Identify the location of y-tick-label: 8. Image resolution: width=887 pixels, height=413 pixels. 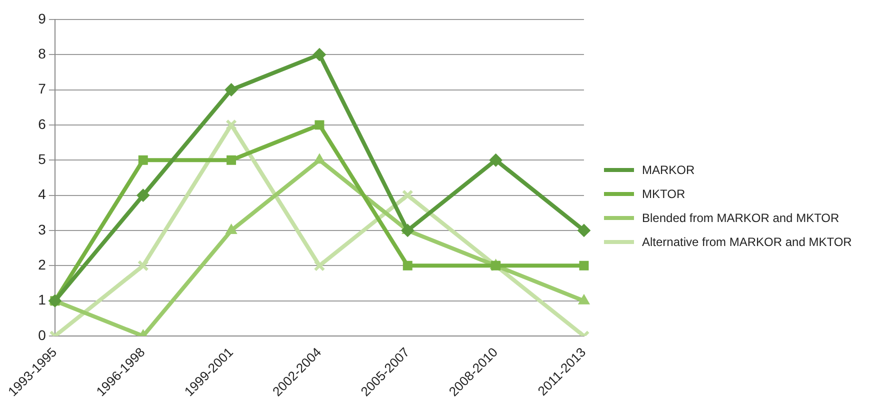
(42, 53).